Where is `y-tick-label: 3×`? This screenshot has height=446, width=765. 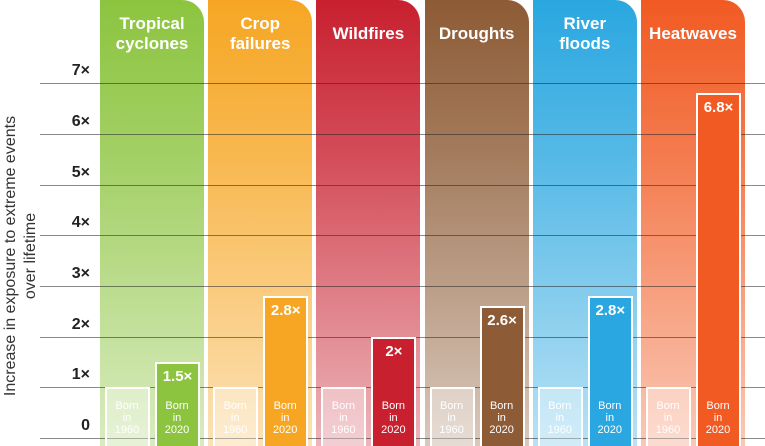
y-tick-label: 3× is located at coordinates (80, 273).